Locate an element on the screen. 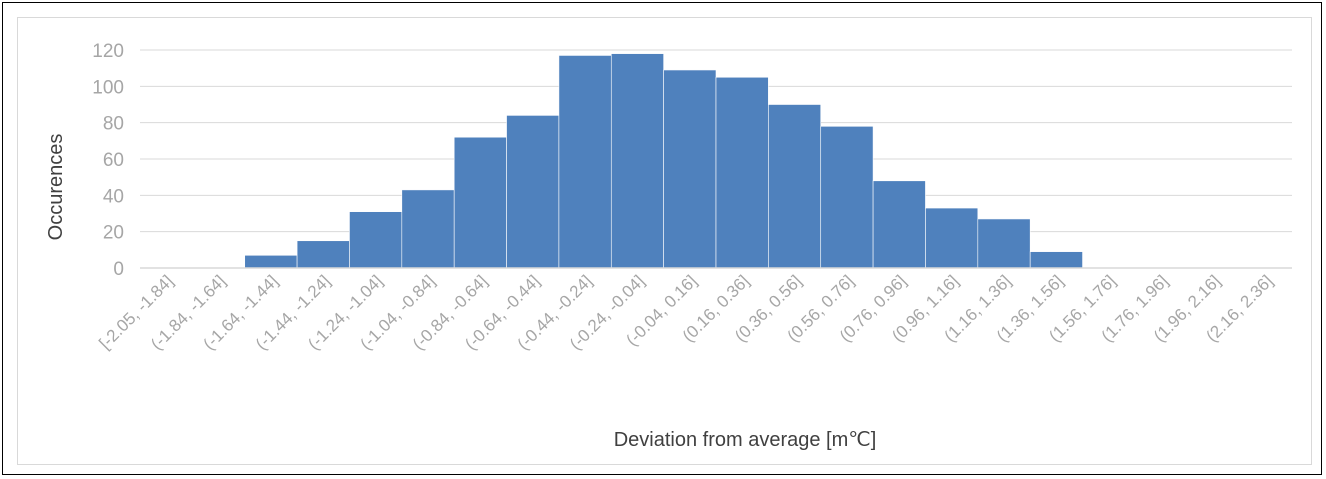  y-tick-label: 80 is located at coordinates (113, 124).